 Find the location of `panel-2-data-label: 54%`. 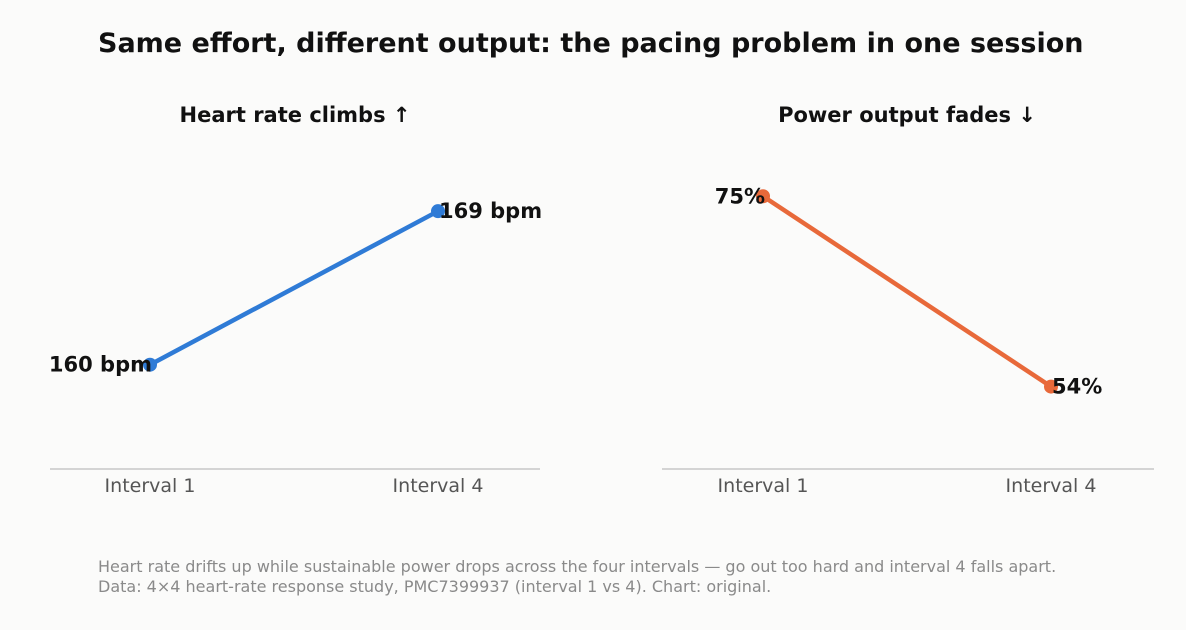

panel-2-data-label: 54% is located at coordinates (1077, 387).